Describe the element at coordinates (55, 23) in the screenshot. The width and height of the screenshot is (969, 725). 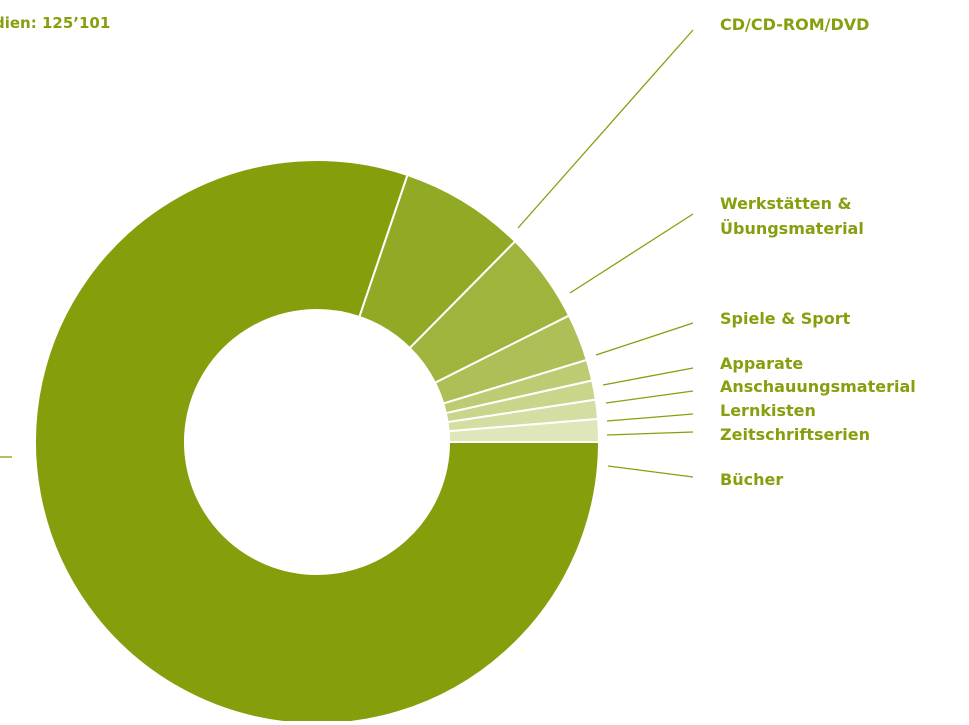
I see `total-media-text: dien: 125’101` at that location.